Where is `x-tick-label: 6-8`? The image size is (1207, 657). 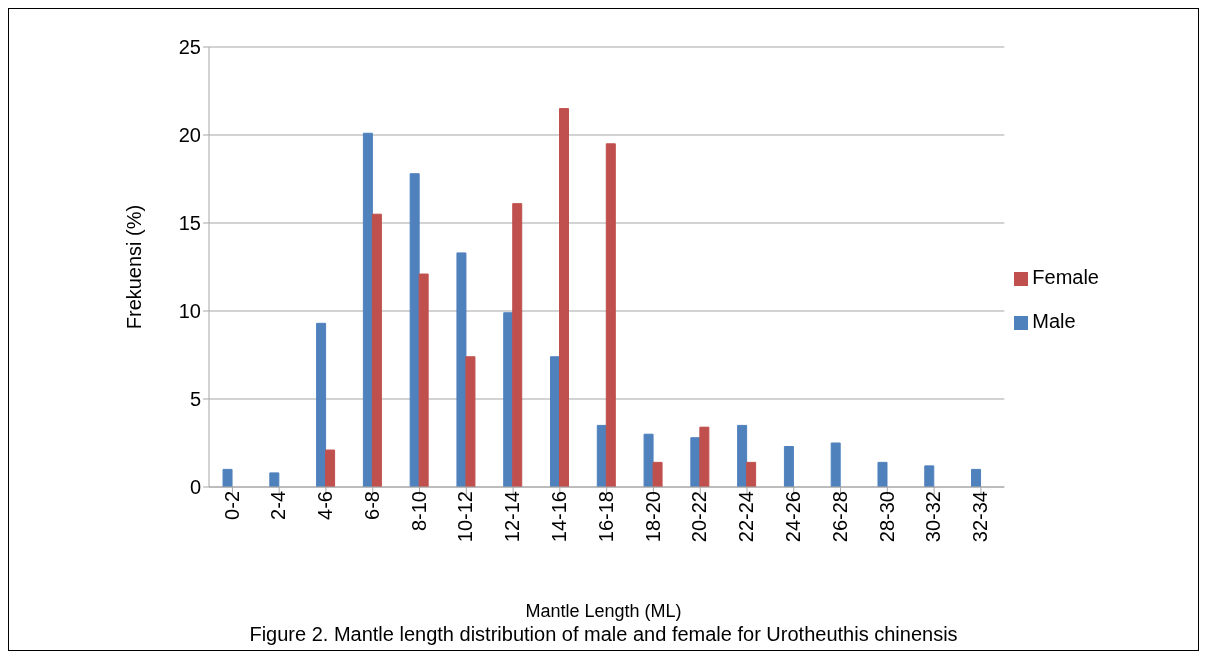 x-tick-label: 6-8 is located at coordinates (371, 505).